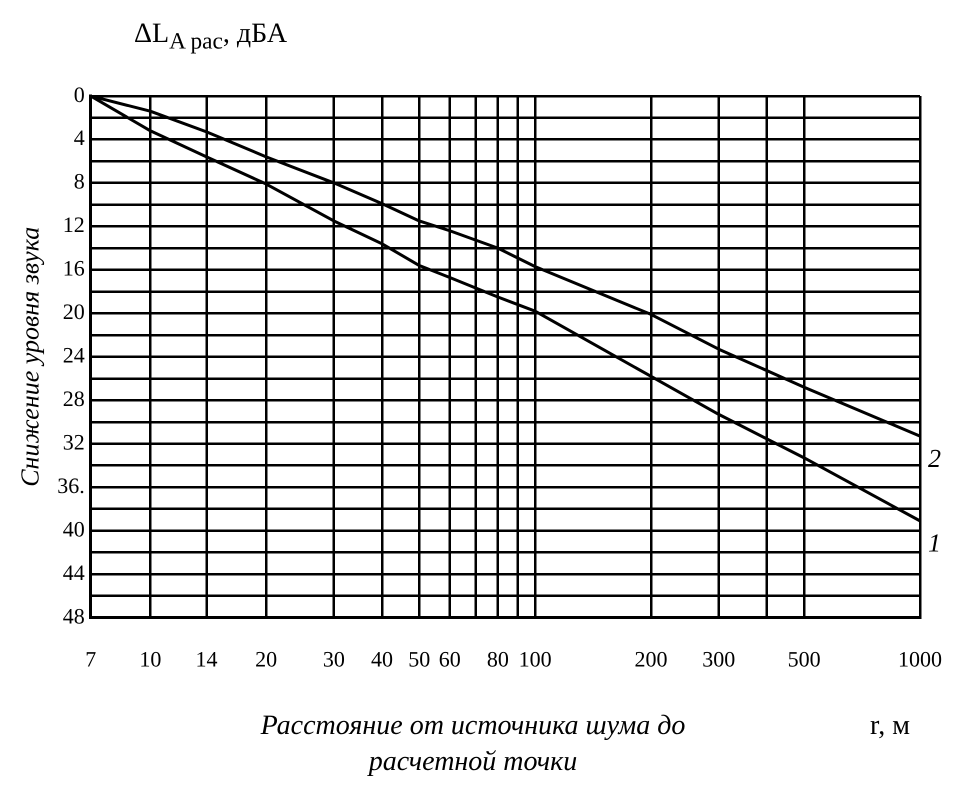  What do you see at coordinates (73, 225) in the screenshot?
I see `y-tick-label: 12` at bounding box center [73, 225].